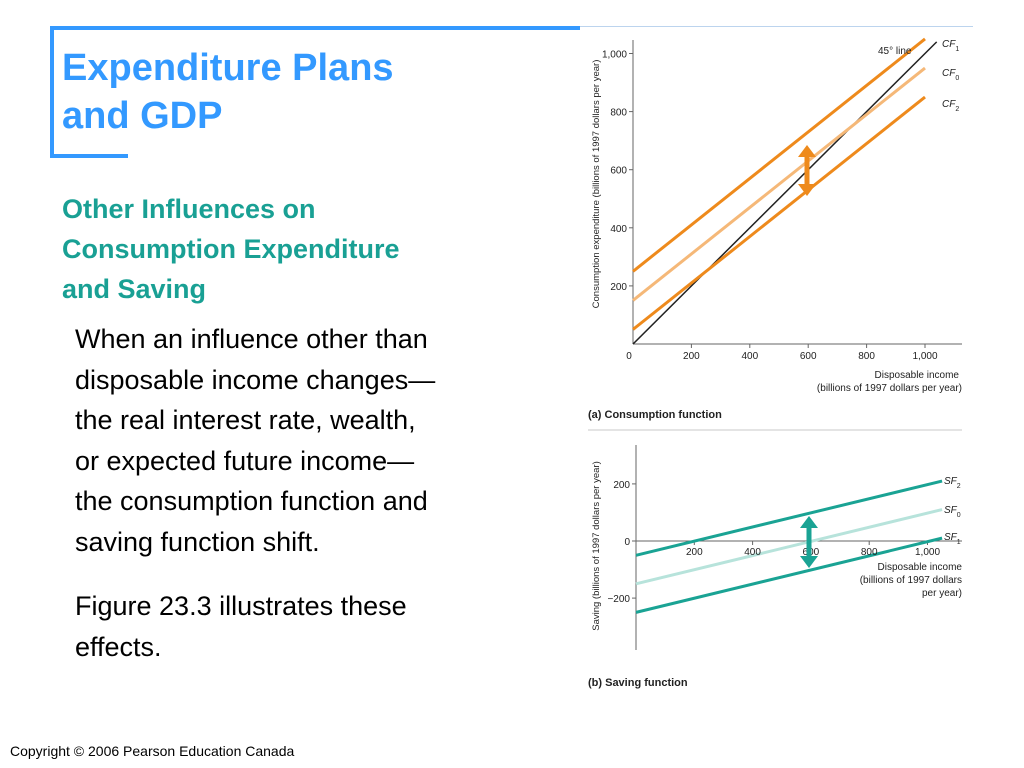 The width and height of the screenshot is (1024, 768). What do you see at coordinates (895, 51) in the screenshot?
I see `panel-a-series-label: 45° line` at bounding box center [895, 51].